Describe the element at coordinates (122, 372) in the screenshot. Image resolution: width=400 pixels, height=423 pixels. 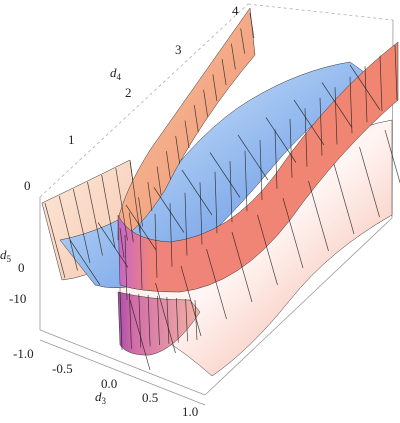
I see `box-edge-bottom-axis` at that location.